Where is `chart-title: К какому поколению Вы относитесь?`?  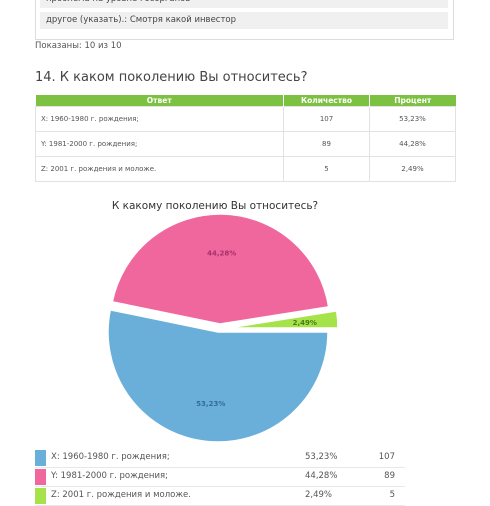 chart-title: К какому поколению Вы относитесь? is located at coordinates (215, 206).